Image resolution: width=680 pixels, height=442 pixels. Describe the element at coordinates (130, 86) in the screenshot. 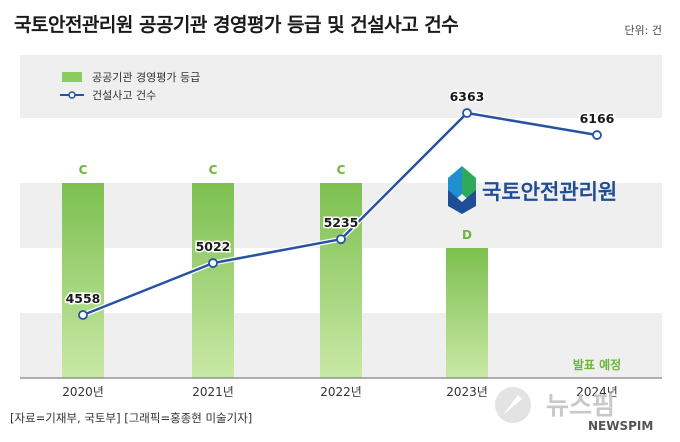

I see `legend: 공공기관 경영평가 등급 건설사고 건수` at that location.